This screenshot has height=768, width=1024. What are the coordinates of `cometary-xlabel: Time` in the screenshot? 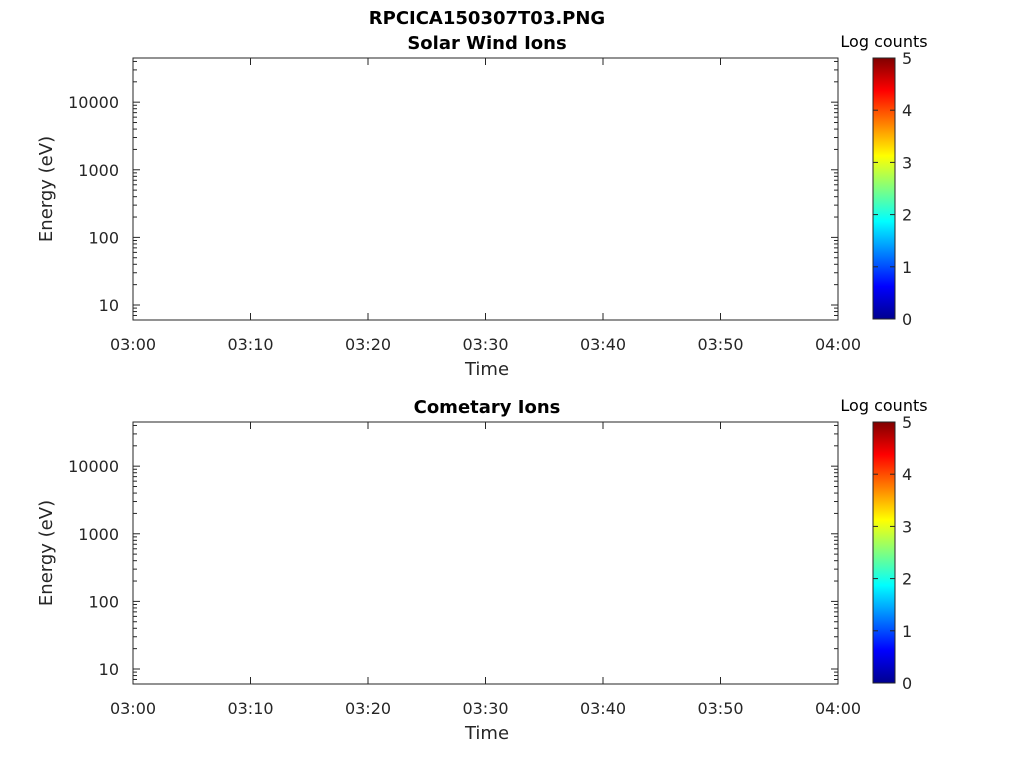 It's located at (486, 733).